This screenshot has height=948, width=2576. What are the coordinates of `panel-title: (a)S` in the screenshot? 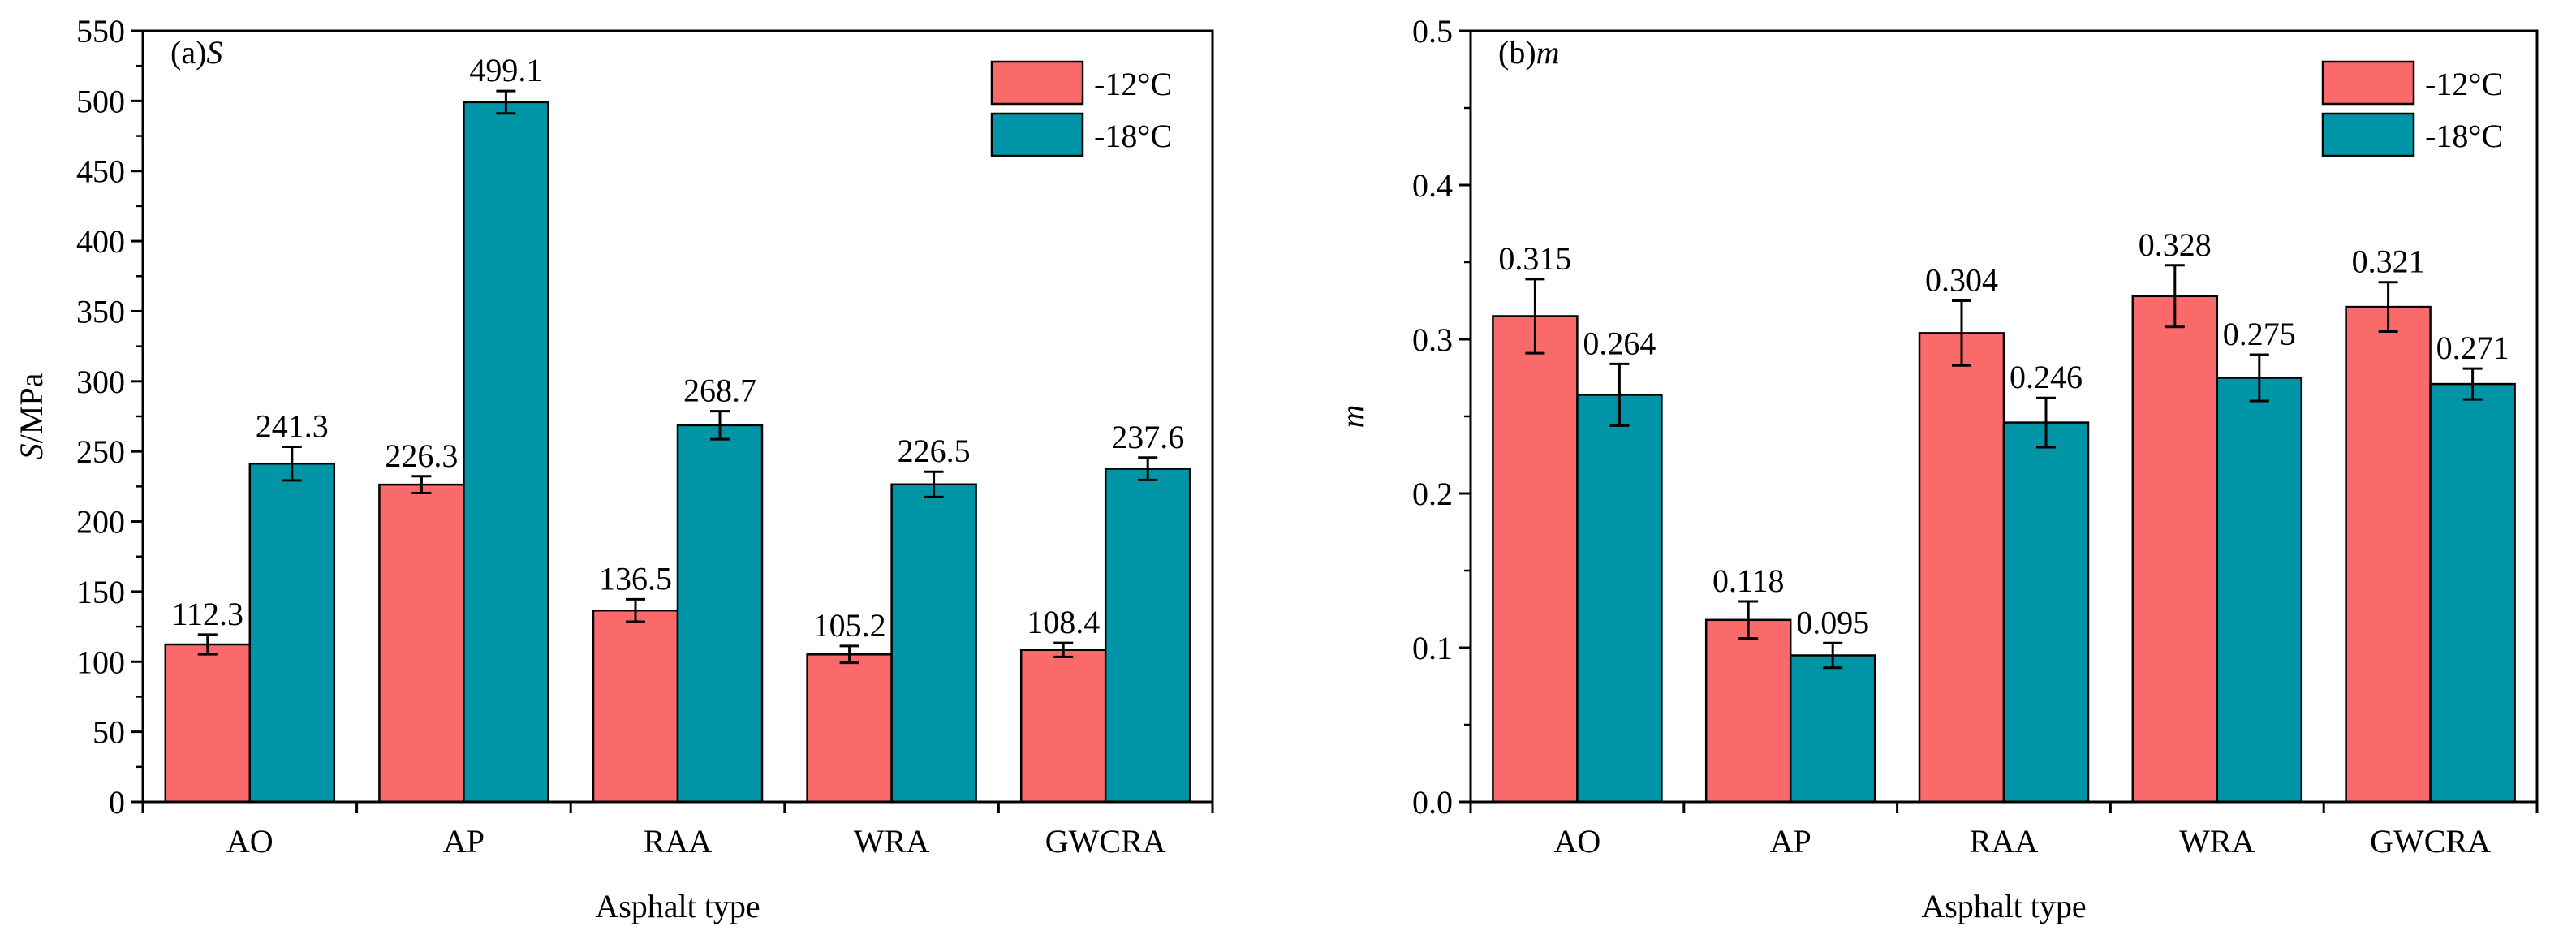 It's located at (196, 53).